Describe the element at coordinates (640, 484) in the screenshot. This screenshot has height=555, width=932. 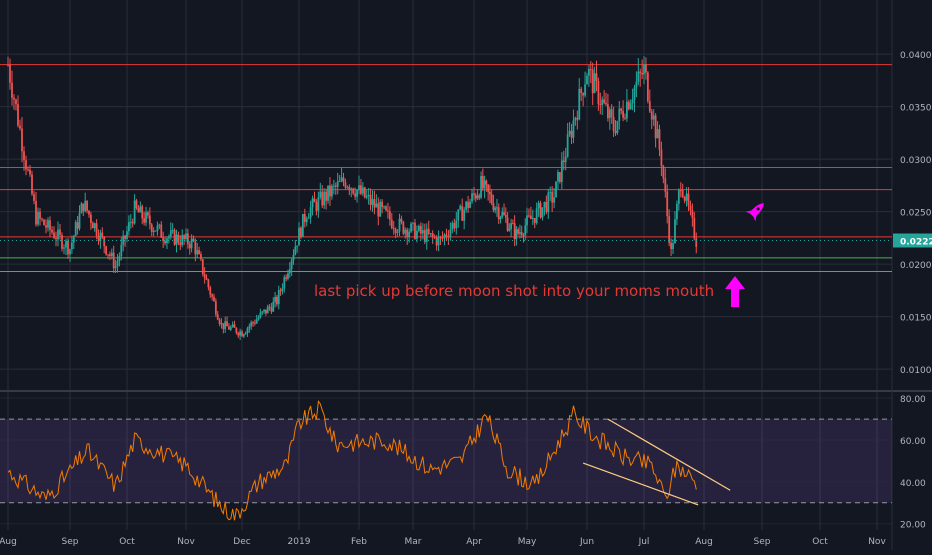
I see `rsi-trendline` at that location.